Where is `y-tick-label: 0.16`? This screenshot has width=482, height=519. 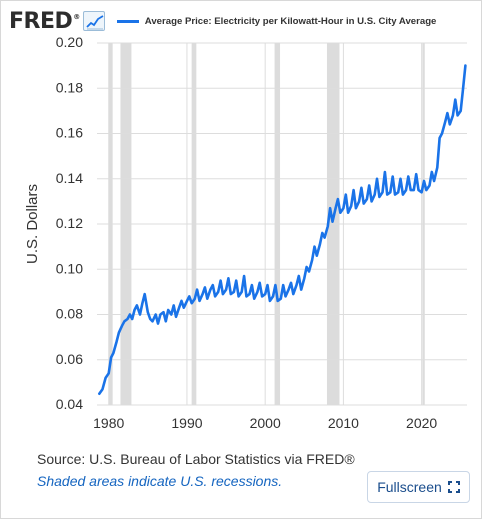
y-tick-label: 0.16 is located at coordinates (69, 133).